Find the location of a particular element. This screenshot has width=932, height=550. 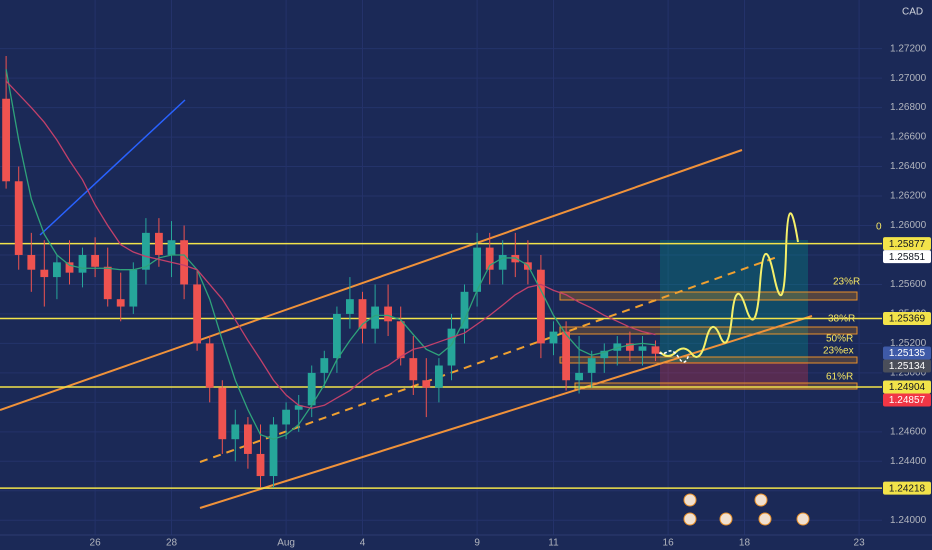

x-tick-label: 18 is located at coordinates (745, 543).